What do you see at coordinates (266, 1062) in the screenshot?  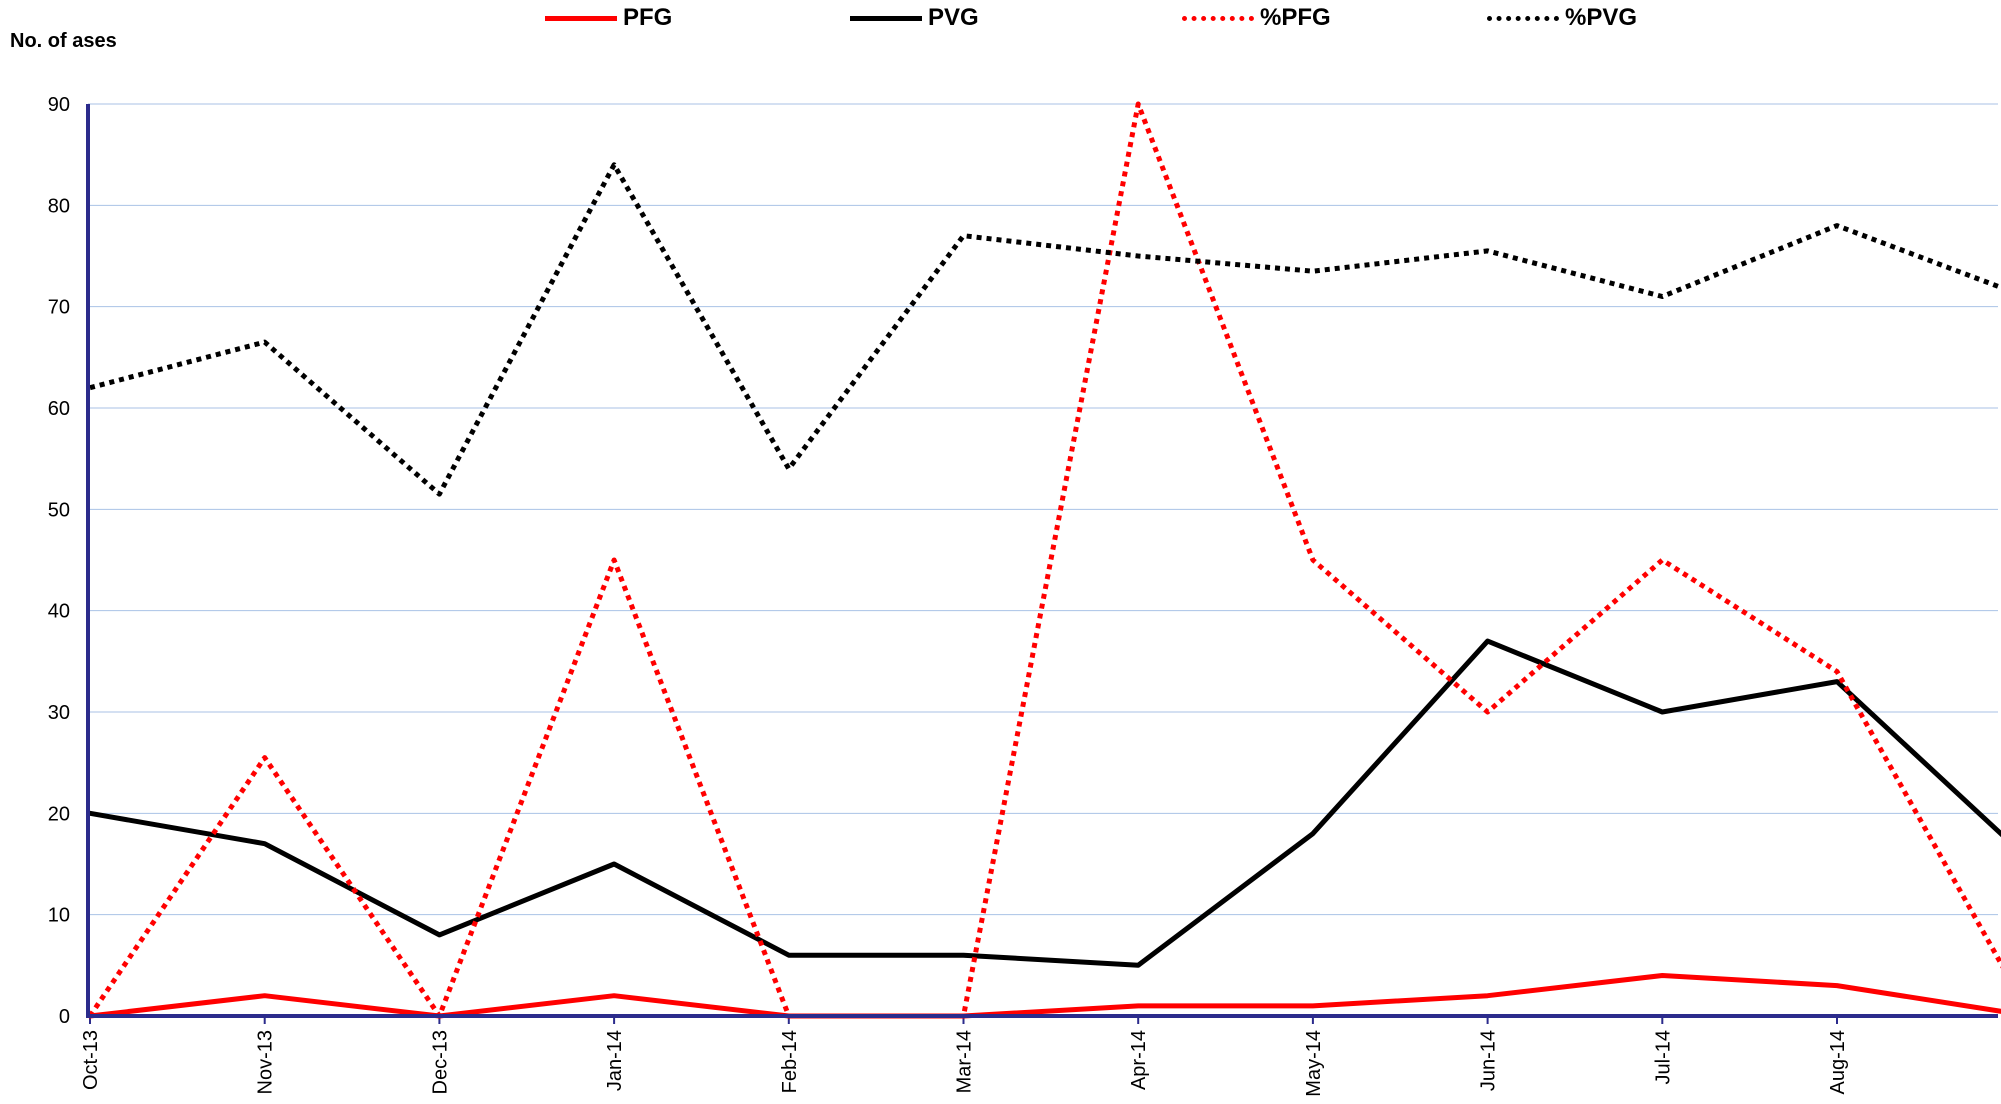 I see `x-tick-label-1: Nov-13` at bounding box center [266, 1062].